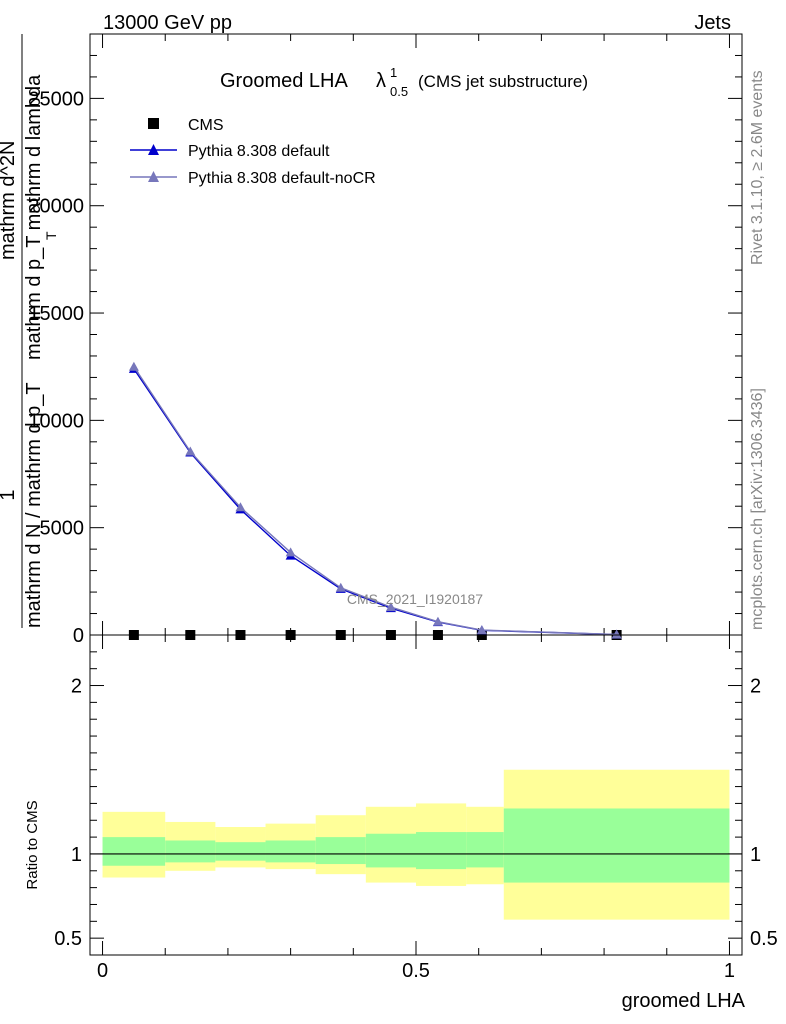 The width and height of the screenshot is (786, 1024). I want to click on ratio-bands, so click(416, 844).